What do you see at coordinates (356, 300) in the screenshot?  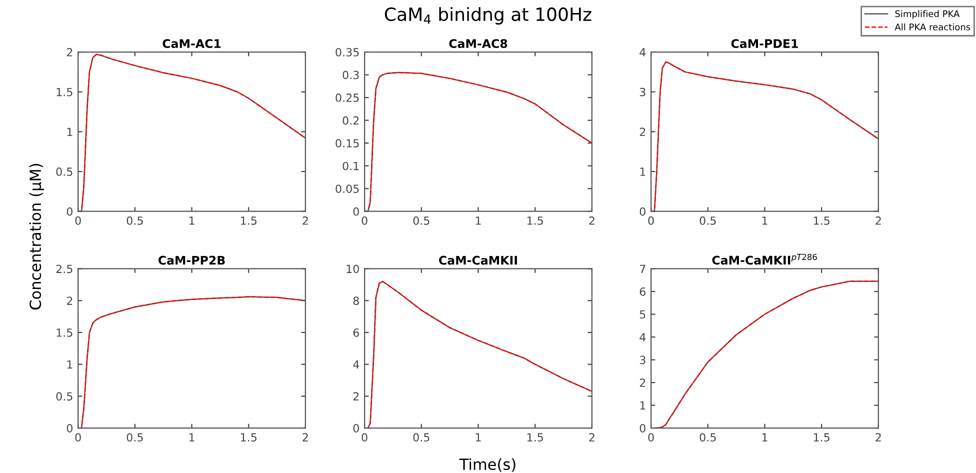 I see `y-tick-label: 8` at bounding box center [356, 300].